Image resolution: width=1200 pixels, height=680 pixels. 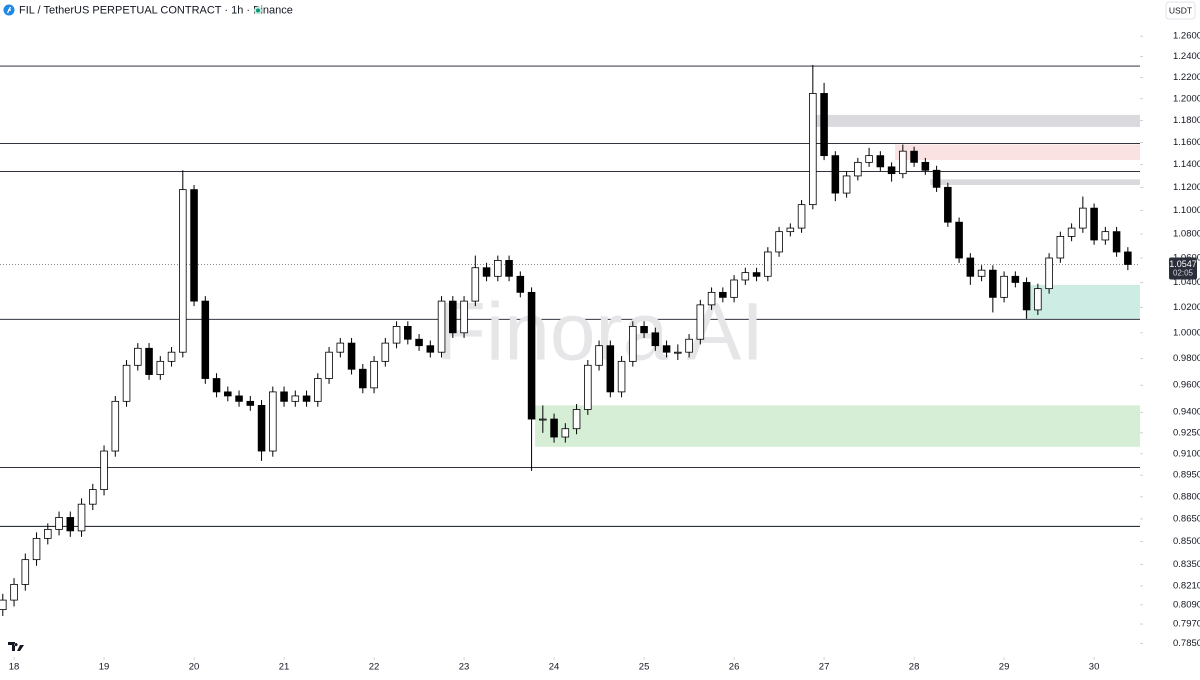 What do you see at coordinates (914, 667) in the screenshot?
I see `x-tick-label: 28` at bounding box center [914, 667].